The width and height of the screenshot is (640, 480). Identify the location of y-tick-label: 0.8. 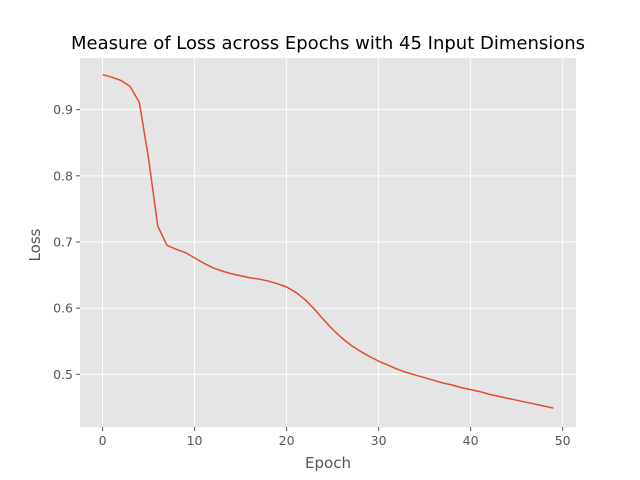
(63, 175).